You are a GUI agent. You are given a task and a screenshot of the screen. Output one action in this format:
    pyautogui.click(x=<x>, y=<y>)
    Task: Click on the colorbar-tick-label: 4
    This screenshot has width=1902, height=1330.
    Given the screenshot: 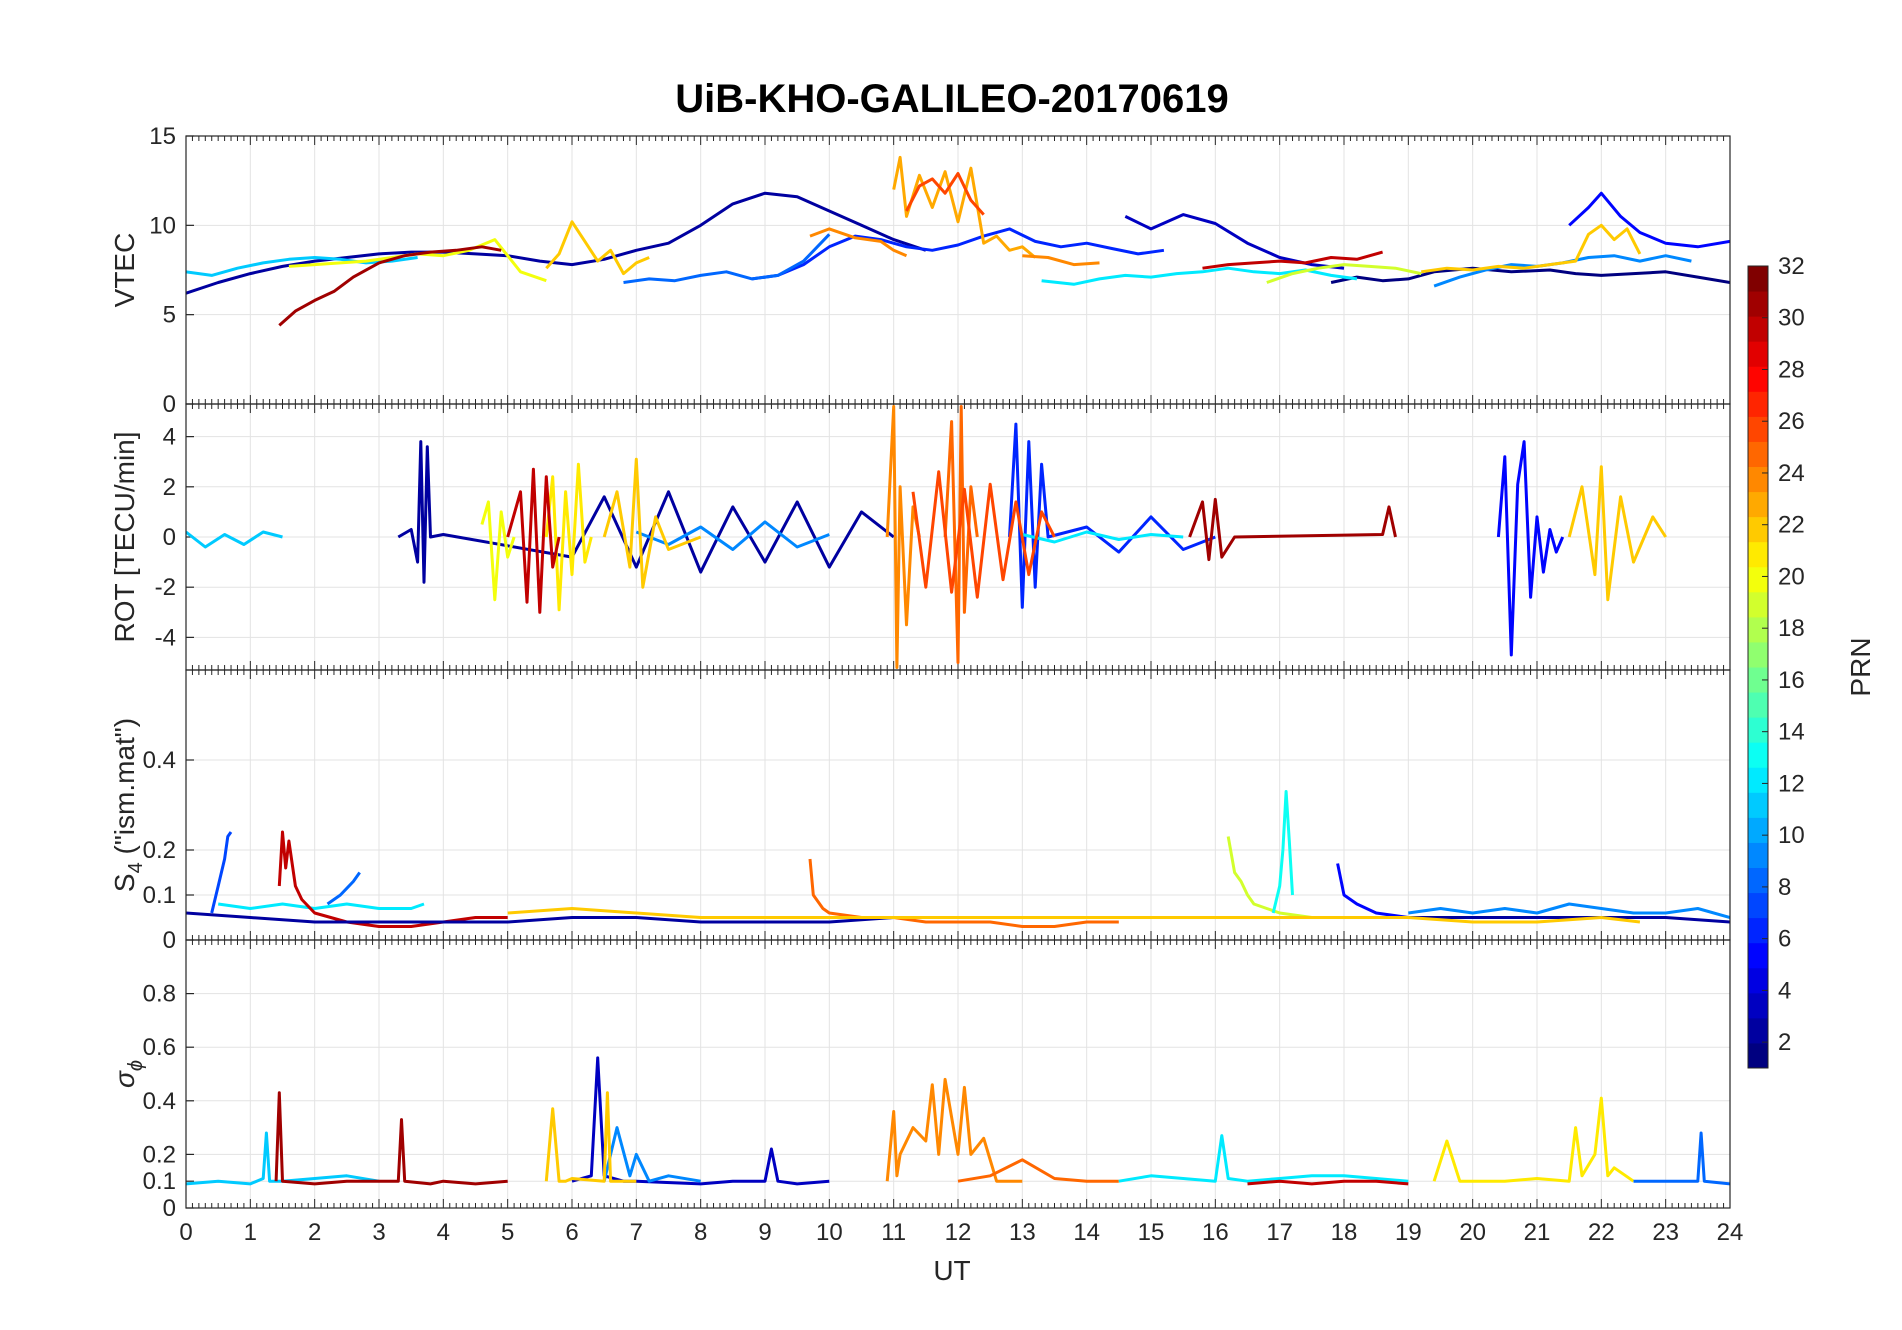 What is the action you would take?
    pyautogui.click(x=1784, y=990)
    